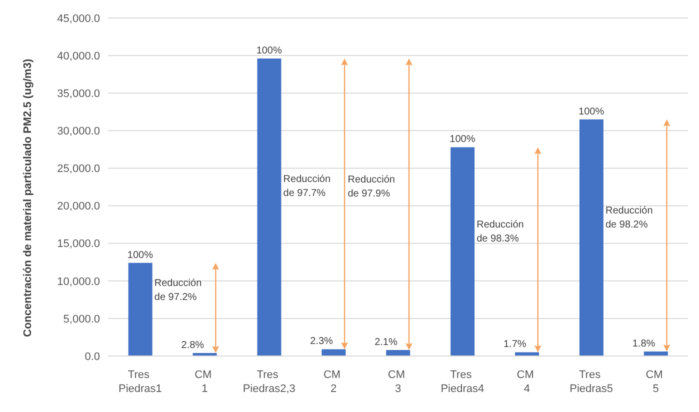  Describe the element at coordinates (192, 345) in the screenshot. I see `annotation: 2.8%` at that location.